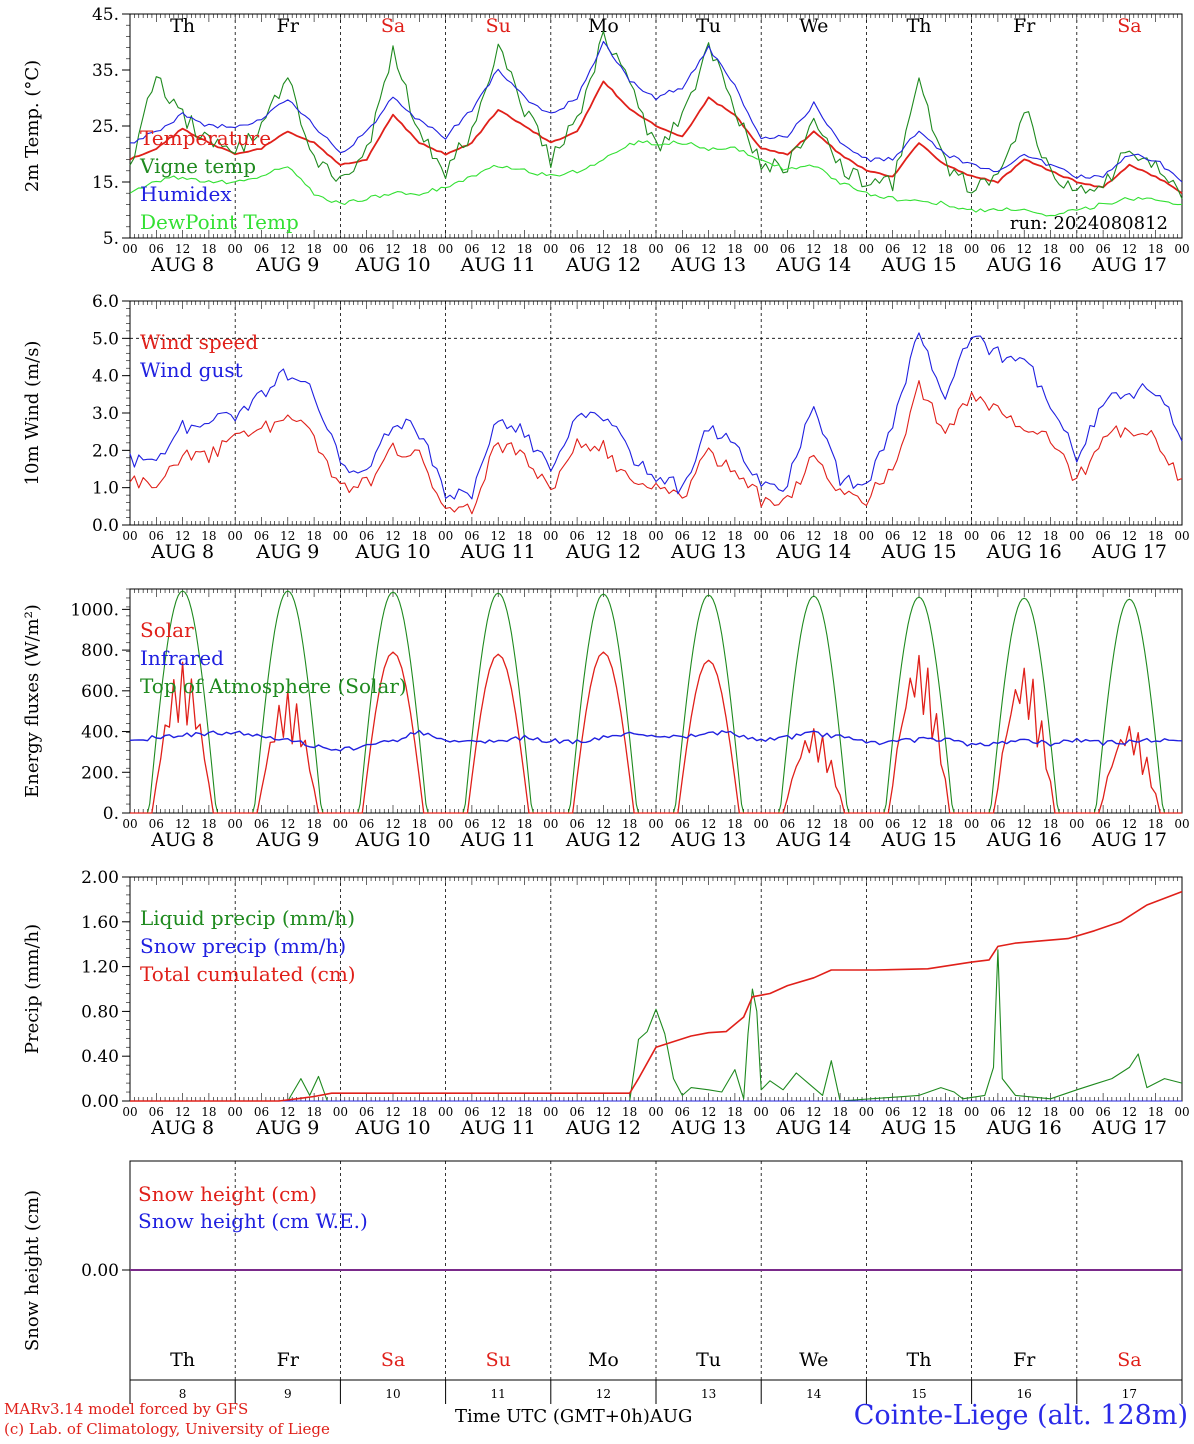 The image size is (1194, 1444). Describe the element at coordinates (183, 1394) in the screenshot. I see `day-number-label: 8` at that location.